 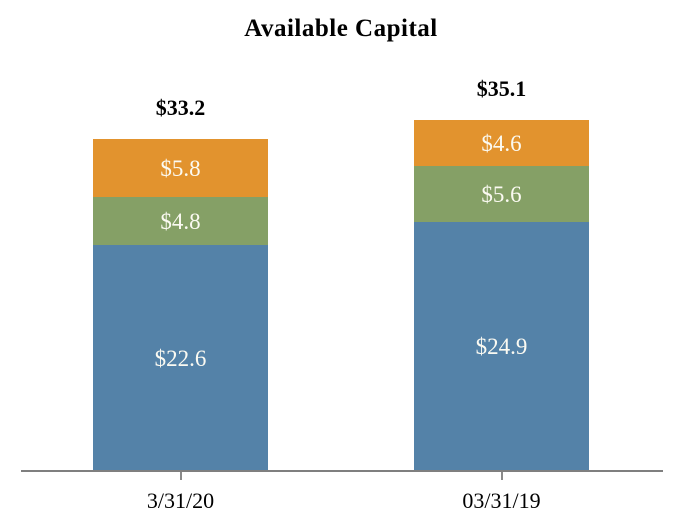 I want to click on bar-segment-top-segment: $5.8, so click(x=180, y=168).